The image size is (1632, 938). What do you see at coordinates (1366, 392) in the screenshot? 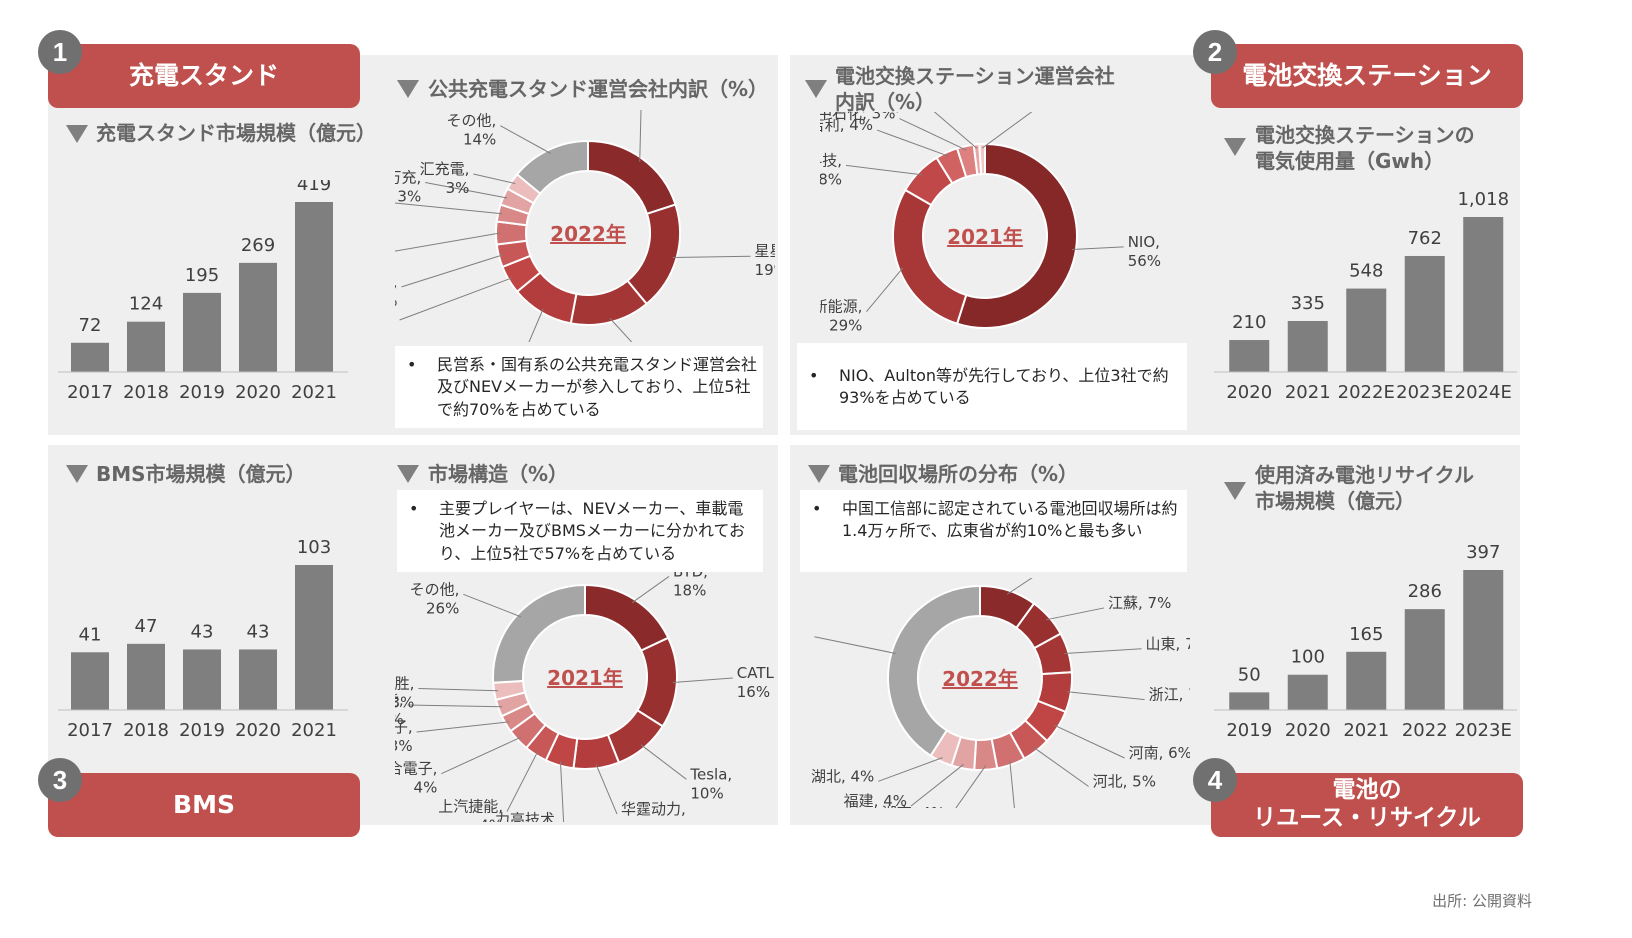
I see `axis-tick-label: 2022E` at bounding box center [1366, 392].